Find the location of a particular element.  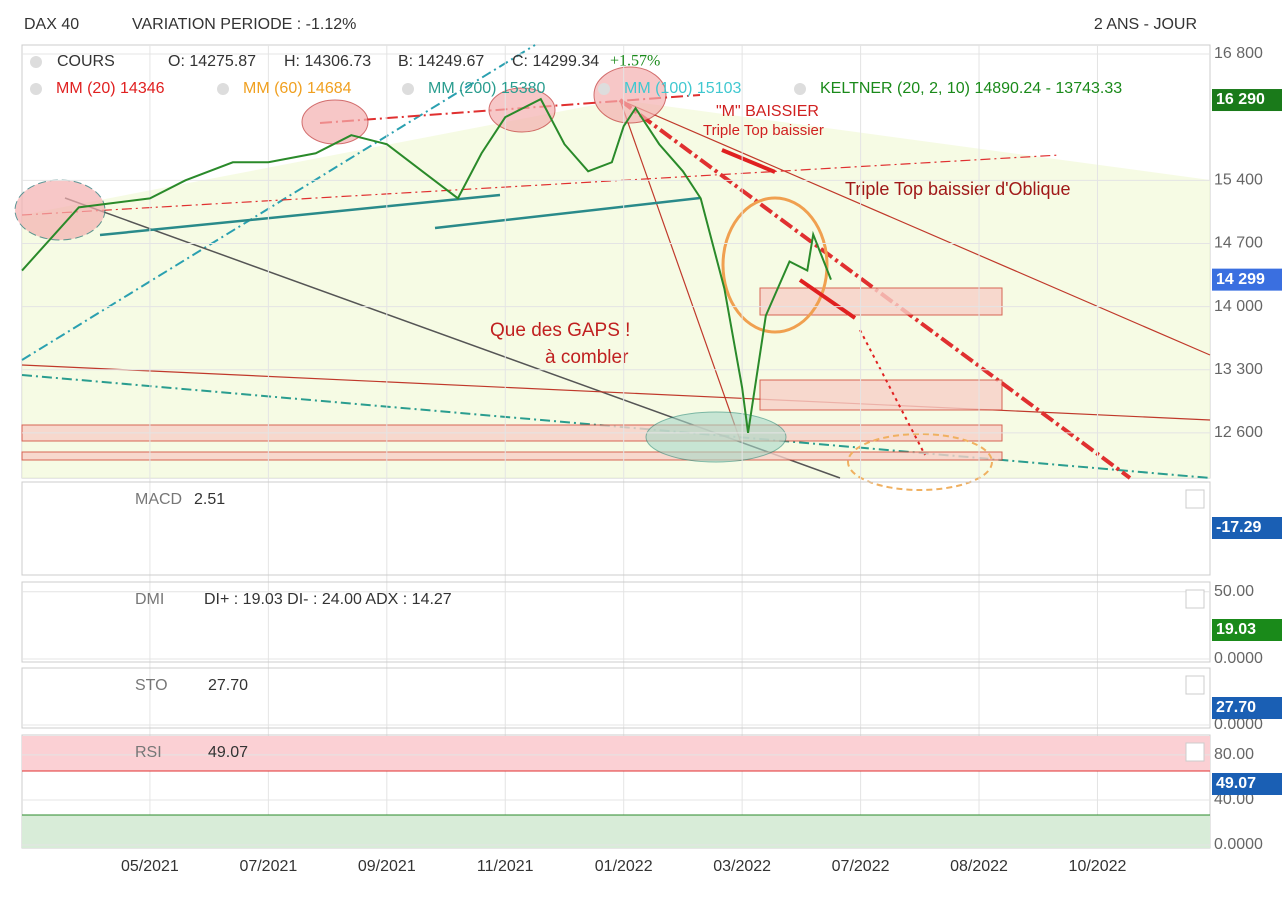

variation: VARIATION PERIODE : -1.12% is located at coordinates (244, 24).